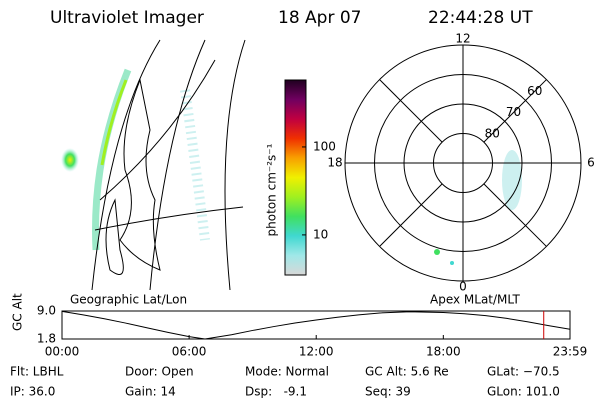  What do you see at coordinates (523, 392) in the screenshot?
I see `status-field: GLon: 101.0` at bounding box center [523, 392].